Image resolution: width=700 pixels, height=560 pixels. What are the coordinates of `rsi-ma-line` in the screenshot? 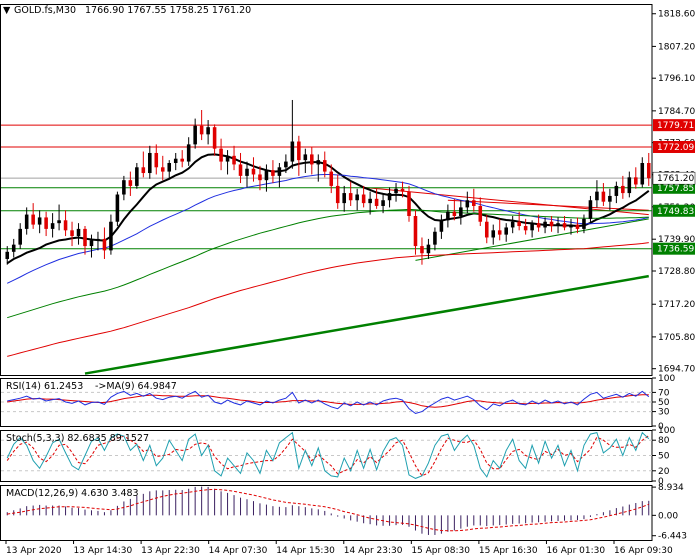 It's located at (328, 401).